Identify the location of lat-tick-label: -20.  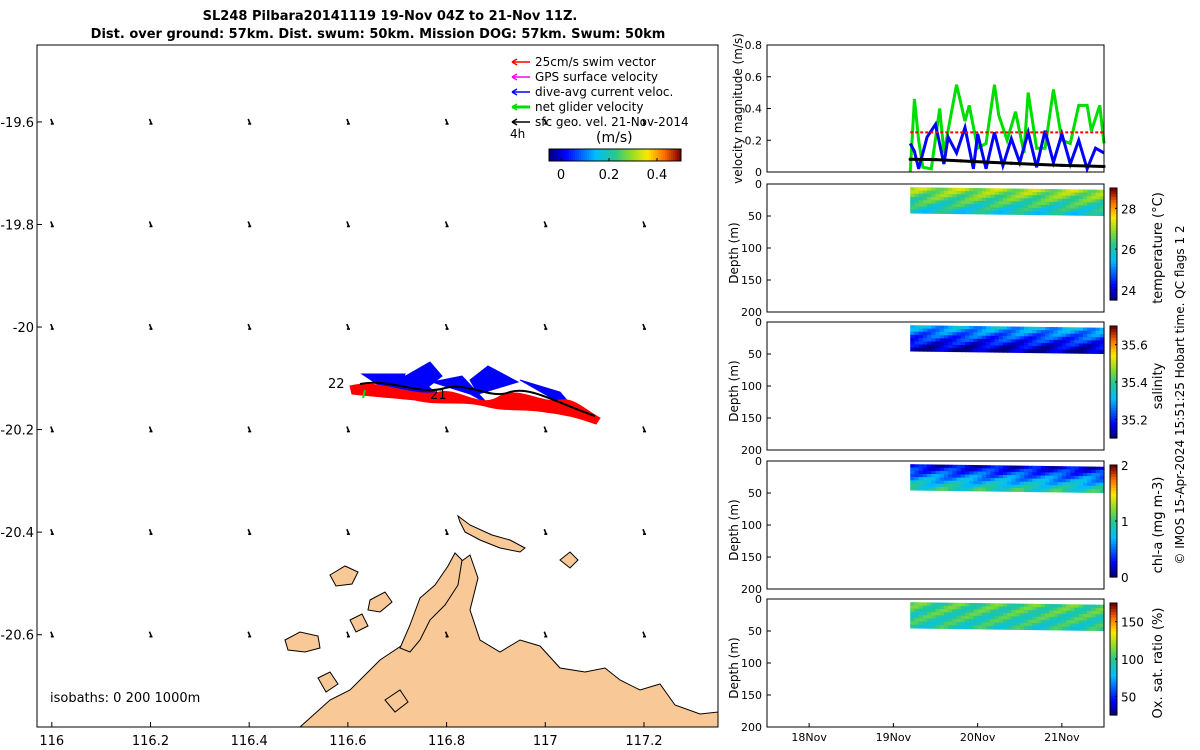
(23, 328).